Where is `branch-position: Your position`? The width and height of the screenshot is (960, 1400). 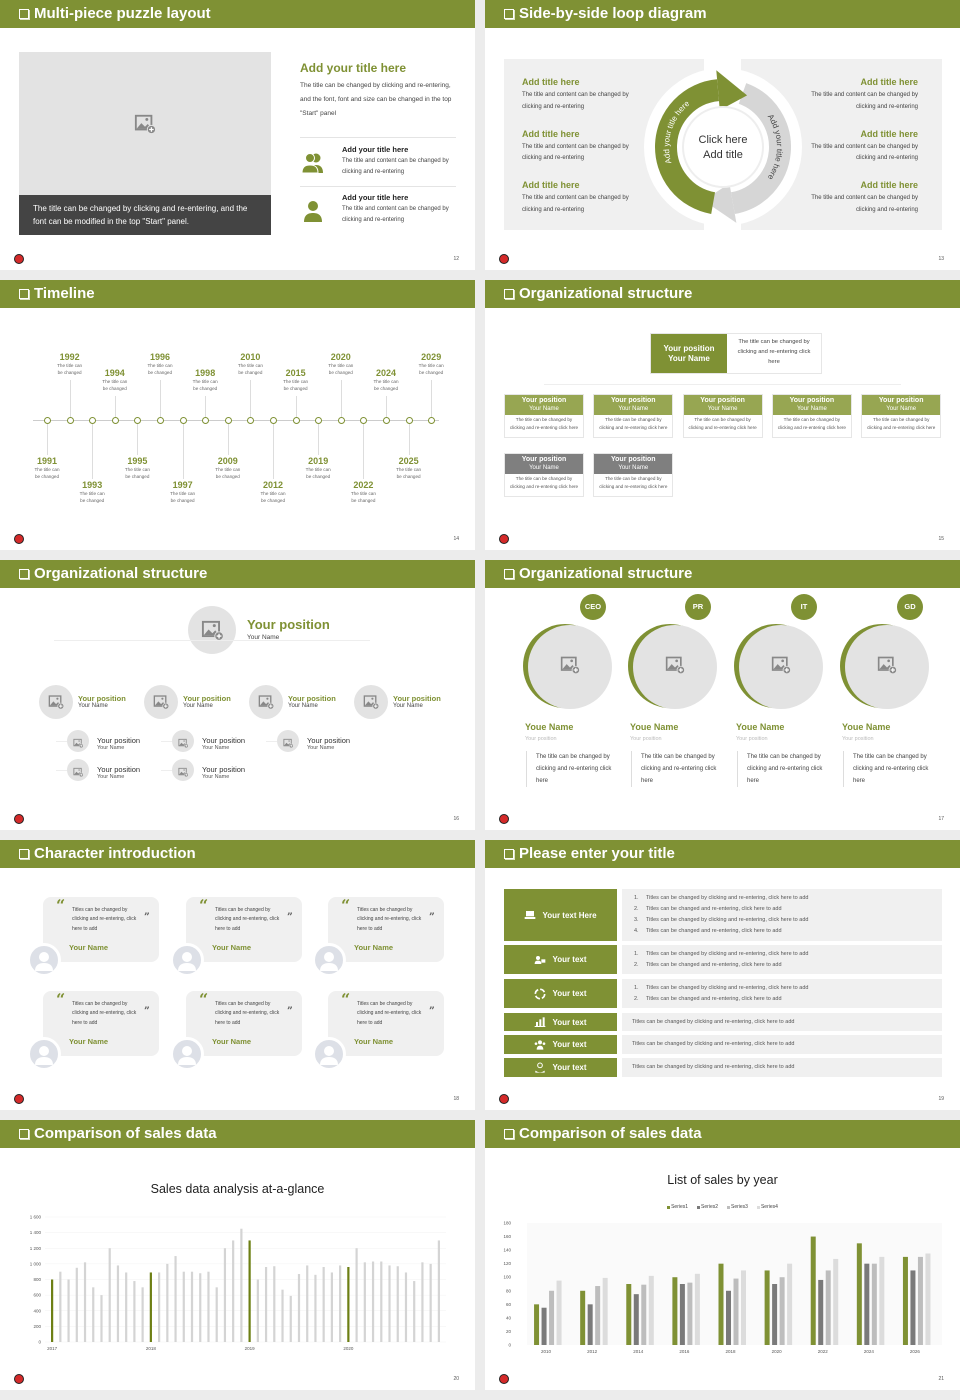
branch-position: Your position is located at coordinates (417, 698).